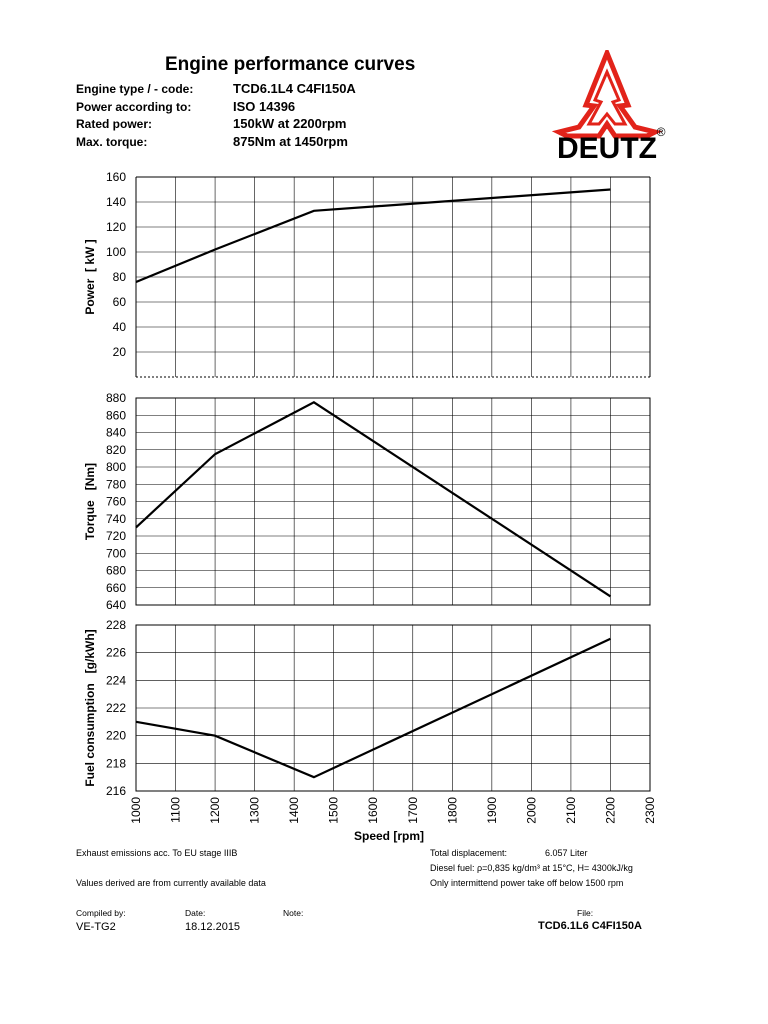 The height and width of the screenshot is (1024, 768). I want to click on deutz-logo: DEUTZ ®, so click(608, 107).